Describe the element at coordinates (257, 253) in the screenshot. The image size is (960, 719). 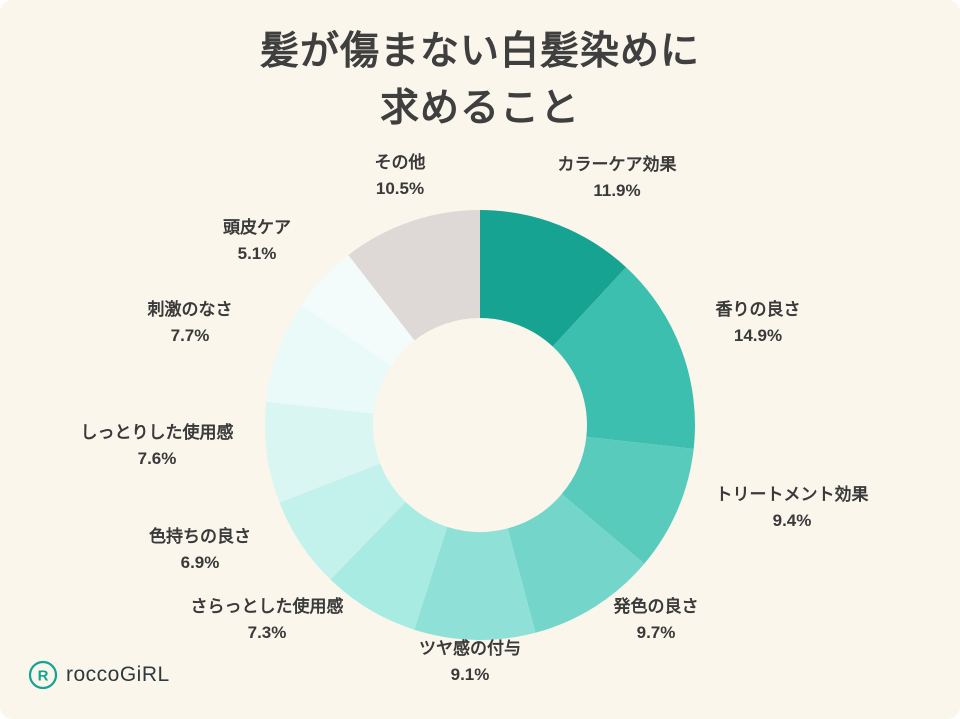
I see `slice-label-pct: 5.1%` at that location.